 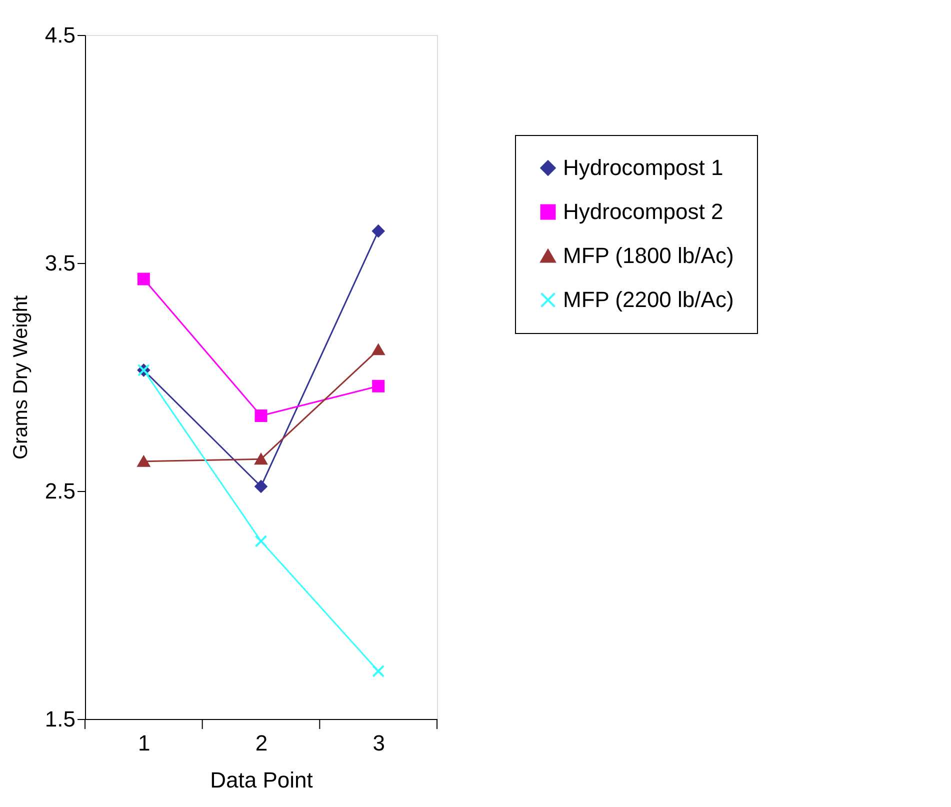 What do you see at coordinates (648, 299) in the screenshot?
I see `legend-label: MFP (2200 lb/Ac)` at bounding box center [648, 299].